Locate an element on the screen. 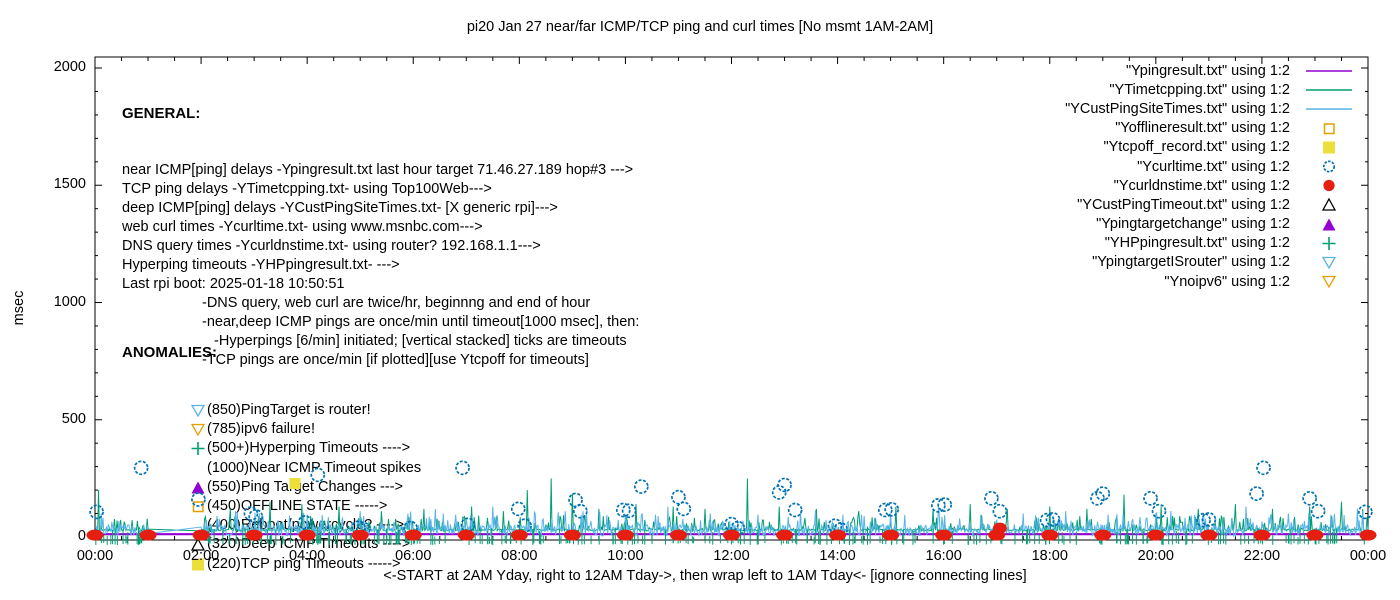  x-tick-label: 20:00 is located at coordinates (1155, 556).